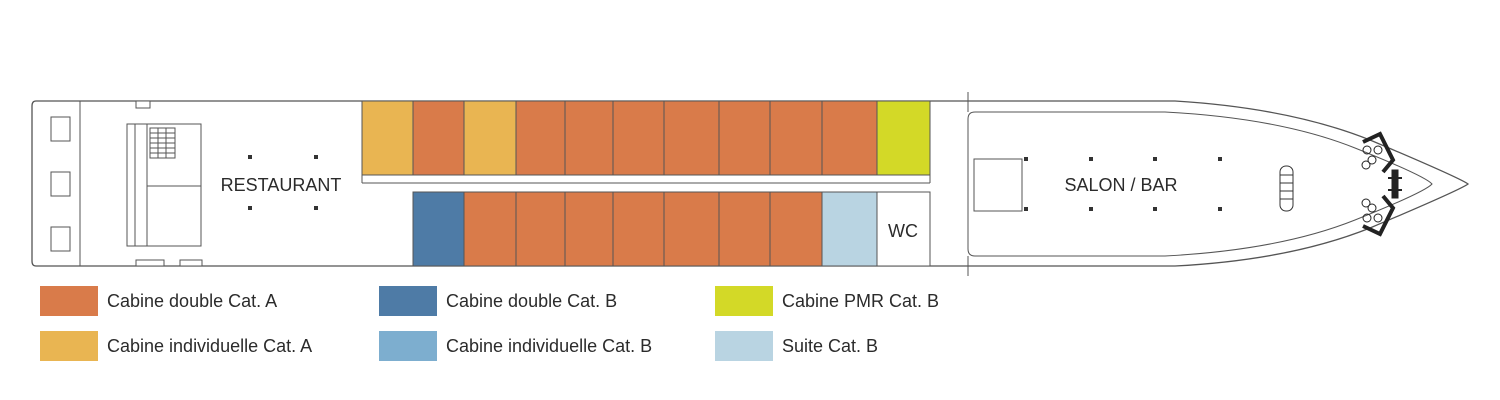 This screenshot has width=1500, height=400. Describe the element at coordinates (164, 185) in the screenshot. I see `kitchen-block` at that location.